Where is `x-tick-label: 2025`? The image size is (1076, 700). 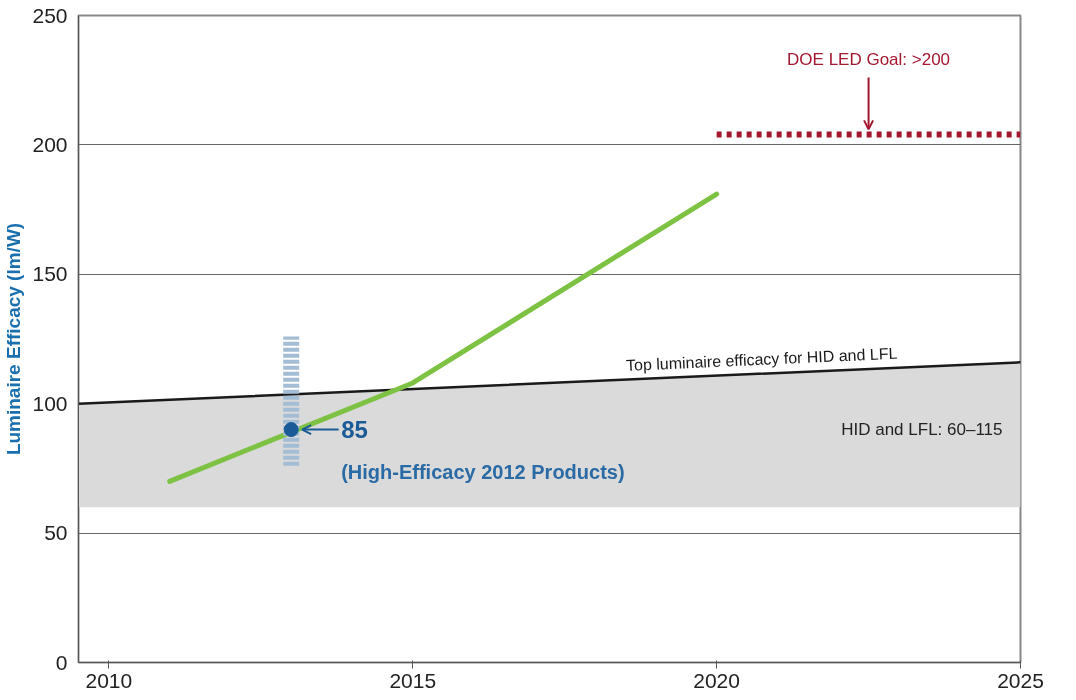 x-tick-label: 2025 is located at coordinates (1020, 680).